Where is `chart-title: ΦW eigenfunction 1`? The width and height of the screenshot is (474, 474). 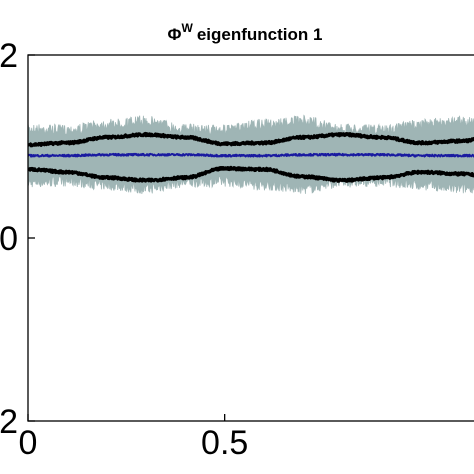
chart-title: ΦW eigenfunction 1 is located at coordinates (245, 32).